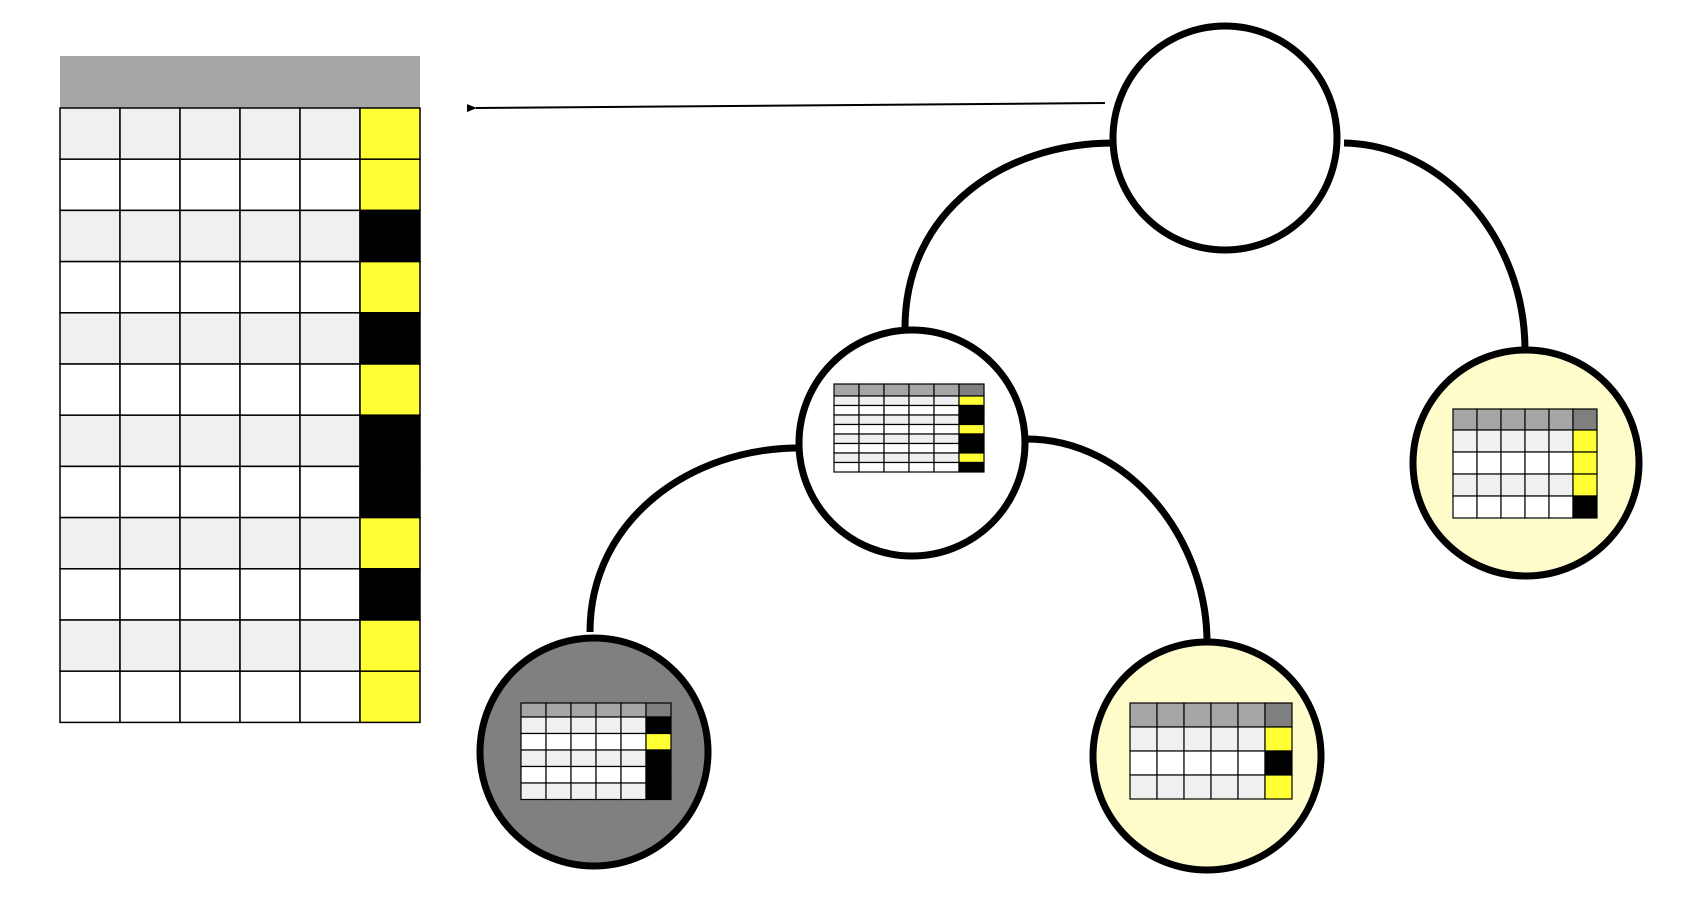 The height and width of the screenshot is (906, 1692). I want to click on dataset-table-body, so click(240, 415).